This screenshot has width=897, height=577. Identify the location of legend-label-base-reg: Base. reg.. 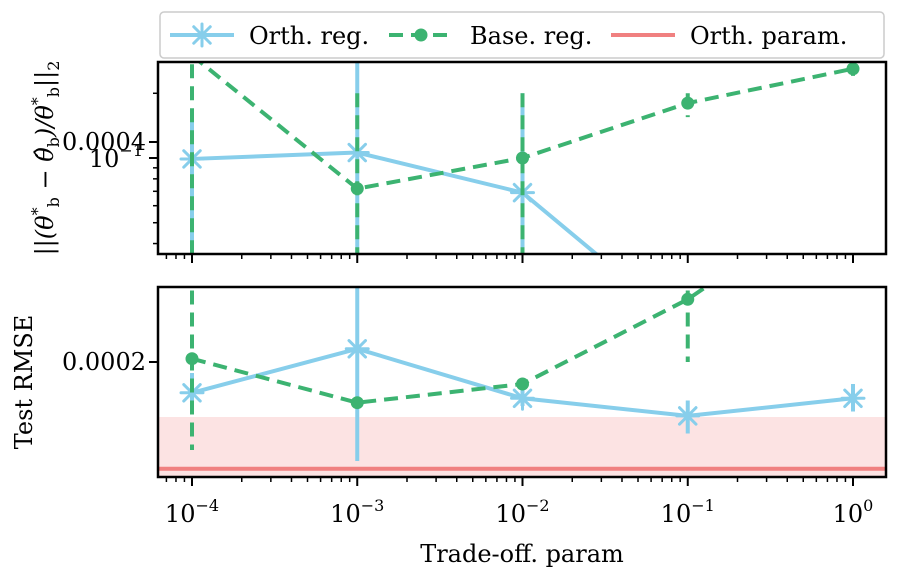
(531, 36).